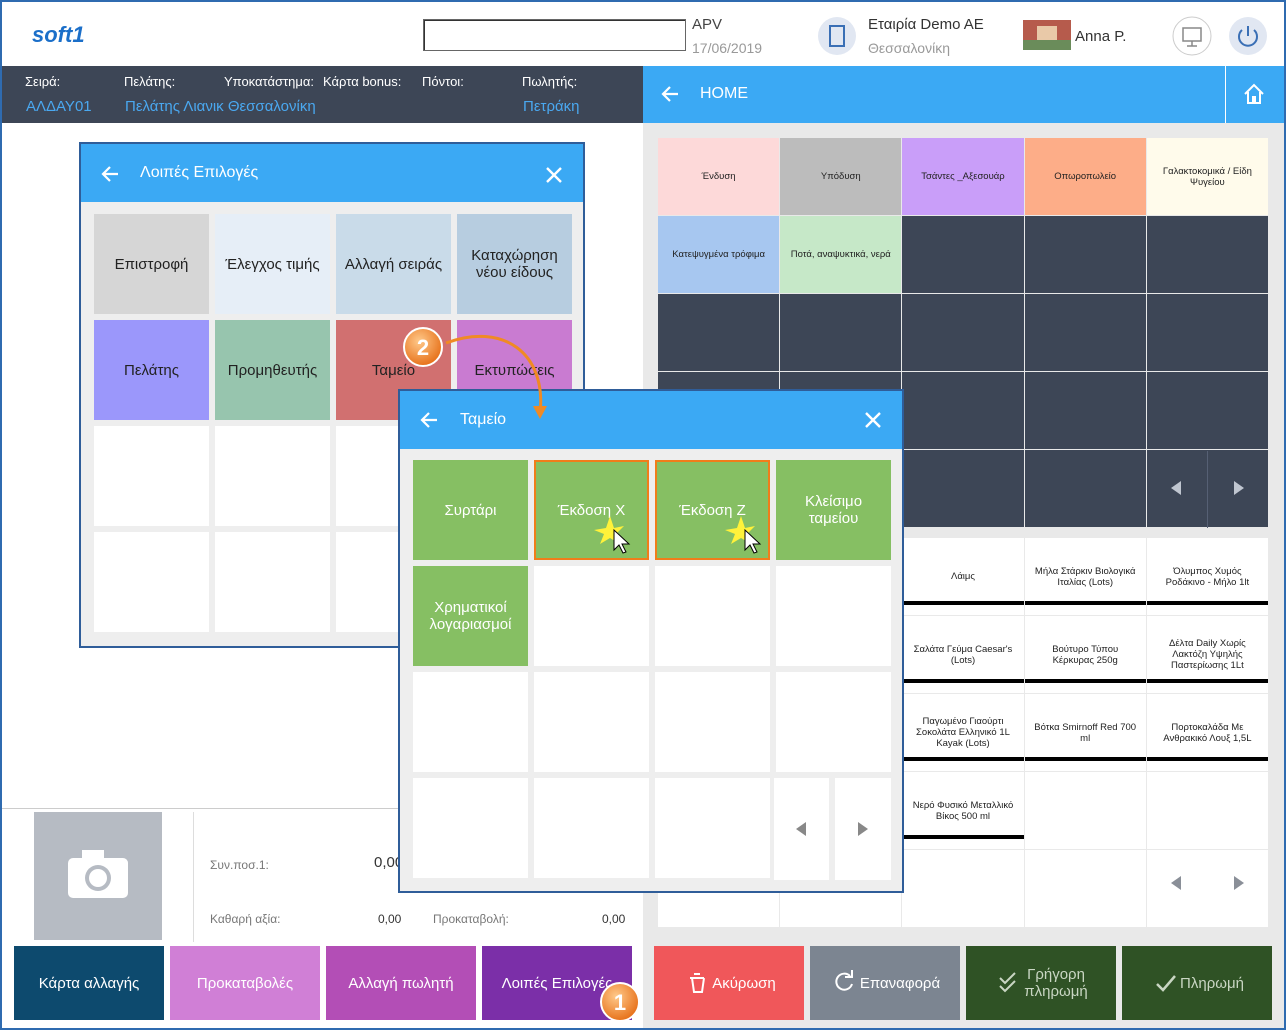 This screenshot has height=1030, width=1286. What do you see at coordinates (471, 919) in the screenshot?
I see `total-label: Προκαταβολή:` at bounding box center [471, 919].